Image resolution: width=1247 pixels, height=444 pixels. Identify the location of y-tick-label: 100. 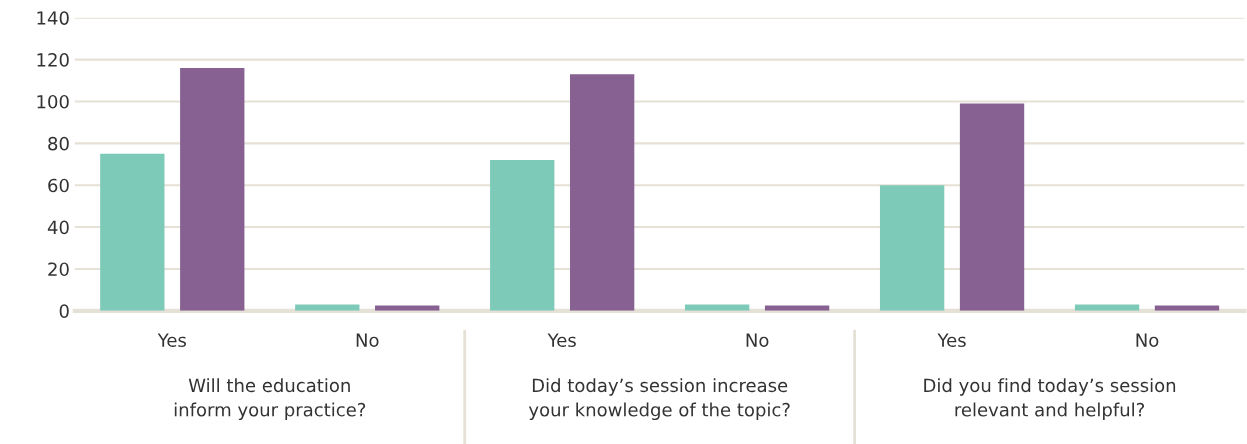
(53, 101).